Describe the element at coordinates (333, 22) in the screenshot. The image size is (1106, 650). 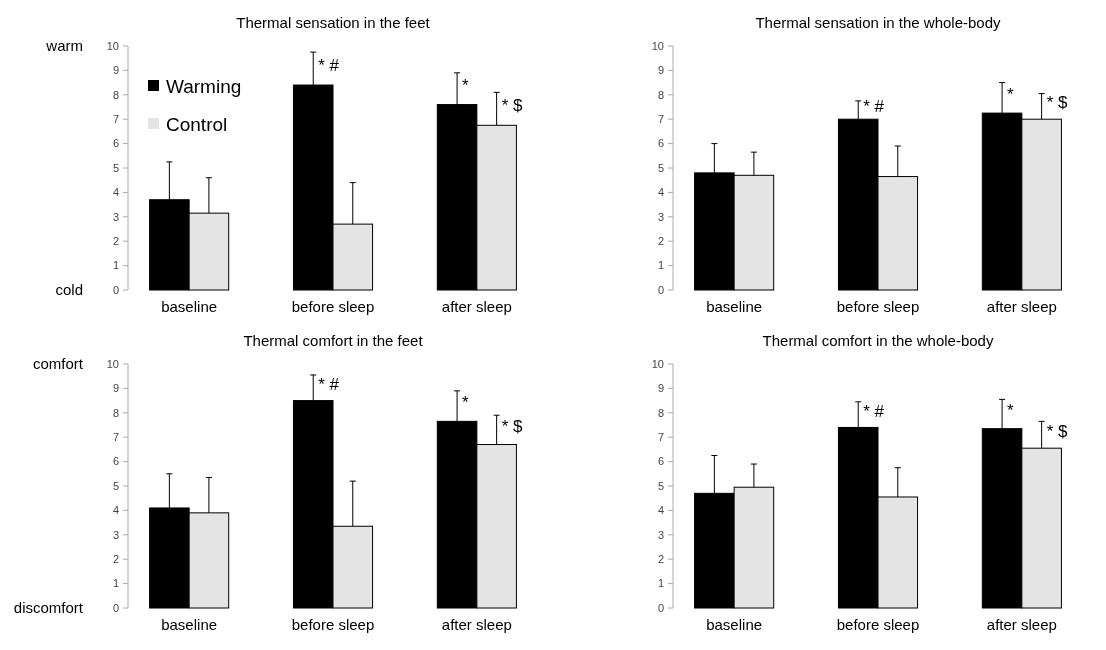
I see `chart-title: Thermal sensation in the feet` at that location.